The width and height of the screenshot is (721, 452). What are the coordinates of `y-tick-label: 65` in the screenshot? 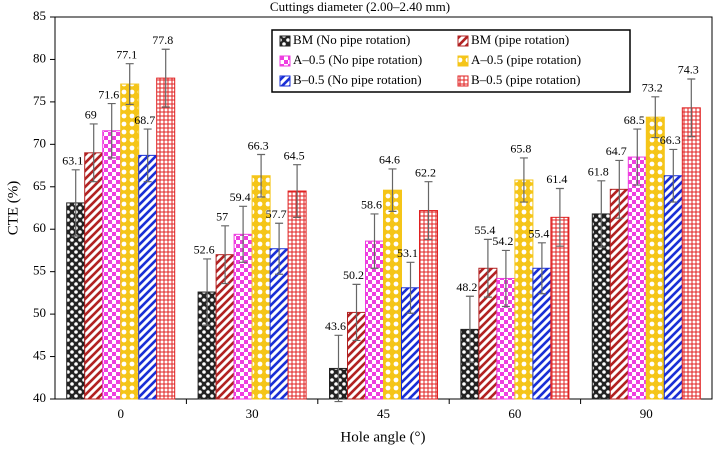 It's located at (39, 185).